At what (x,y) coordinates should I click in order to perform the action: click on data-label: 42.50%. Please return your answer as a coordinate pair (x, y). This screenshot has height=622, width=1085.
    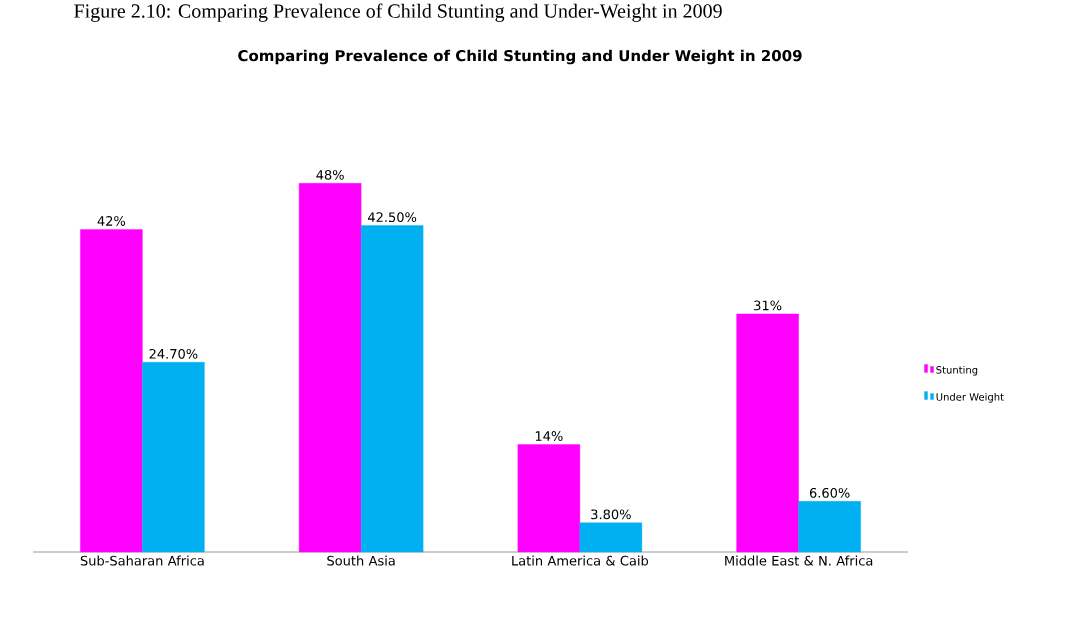
    Looking at the image, I should click on (392, 217).